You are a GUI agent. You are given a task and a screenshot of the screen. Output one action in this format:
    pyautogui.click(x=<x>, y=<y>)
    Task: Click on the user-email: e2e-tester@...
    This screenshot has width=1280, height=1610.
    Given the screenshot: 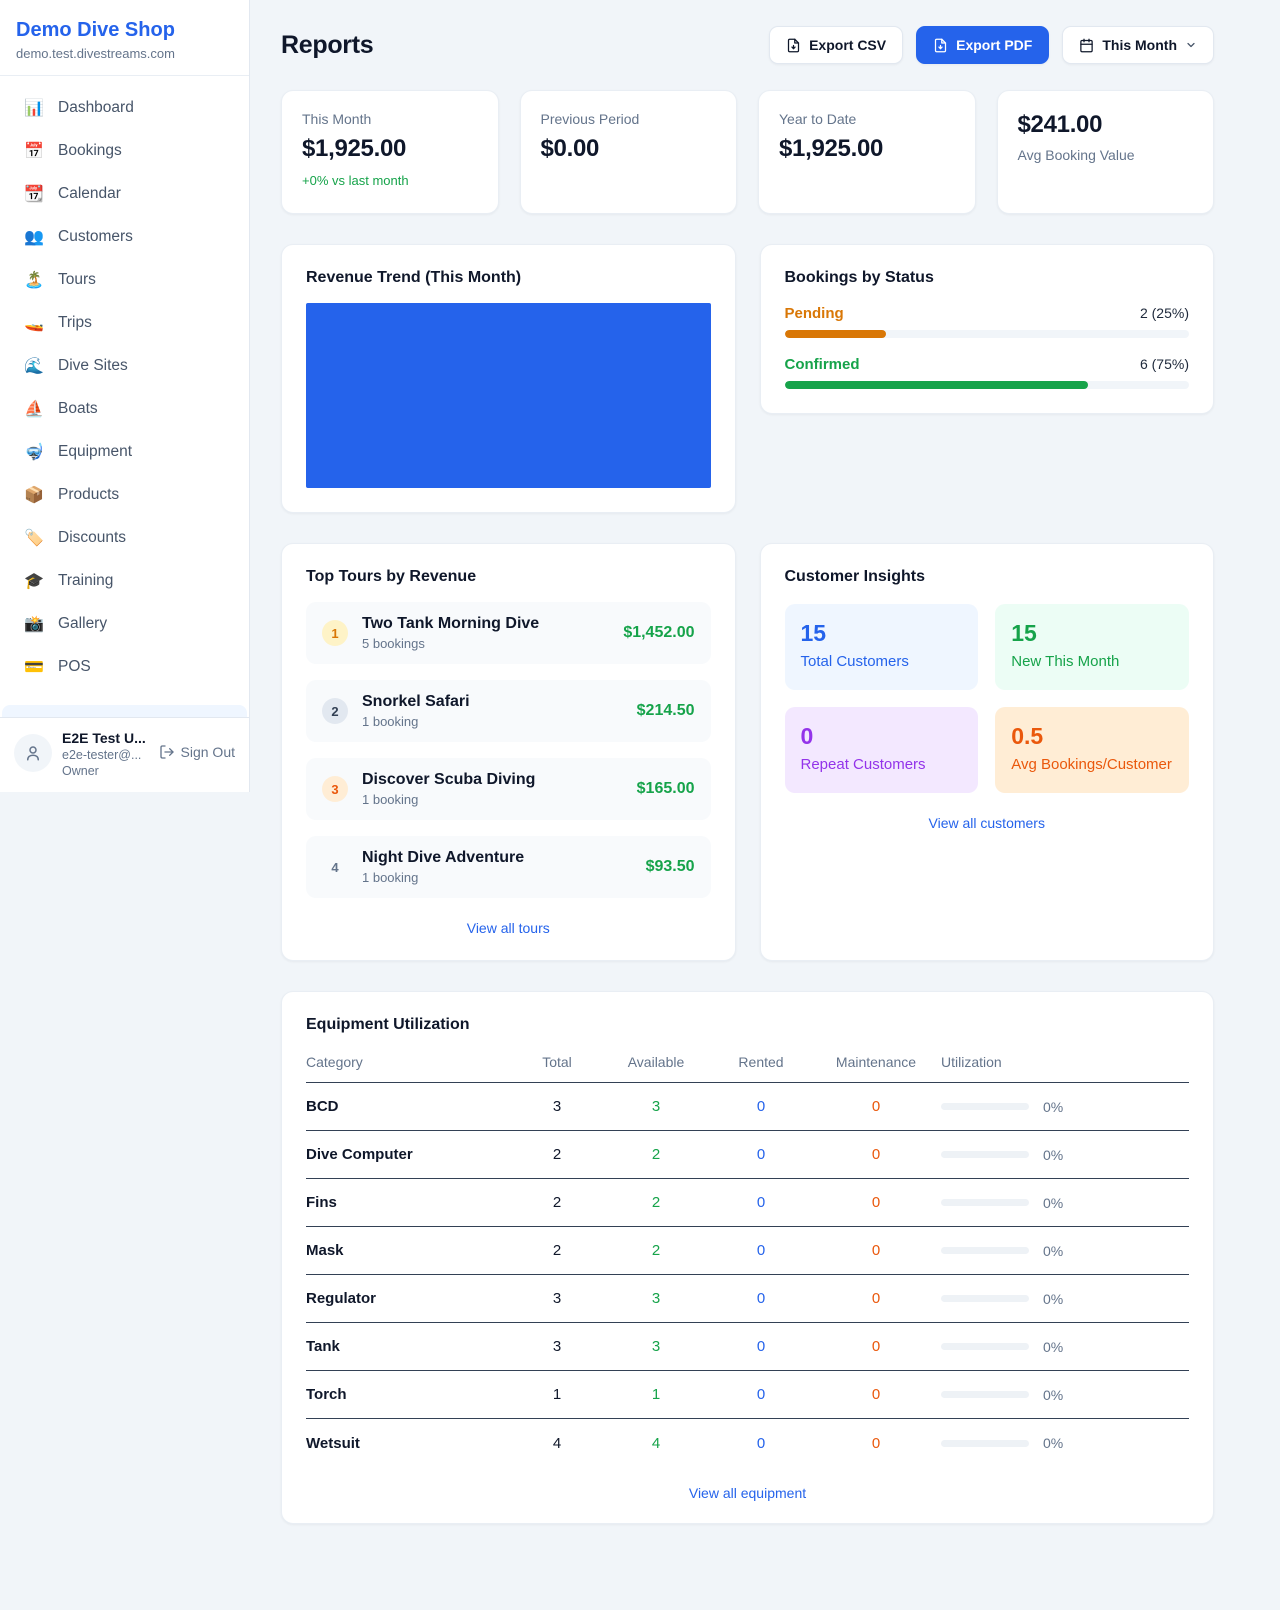 What is the action you would take?
    pyautogui.click(x=102, y=755)
    